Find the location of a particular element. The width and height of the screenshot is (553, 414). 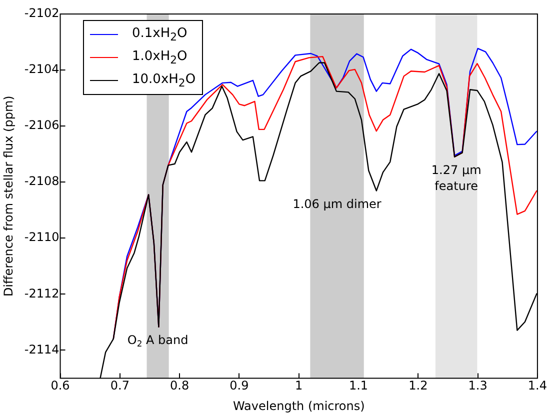

x-axis-title: Wavelength (microns) is located at coordinates (298, 405).